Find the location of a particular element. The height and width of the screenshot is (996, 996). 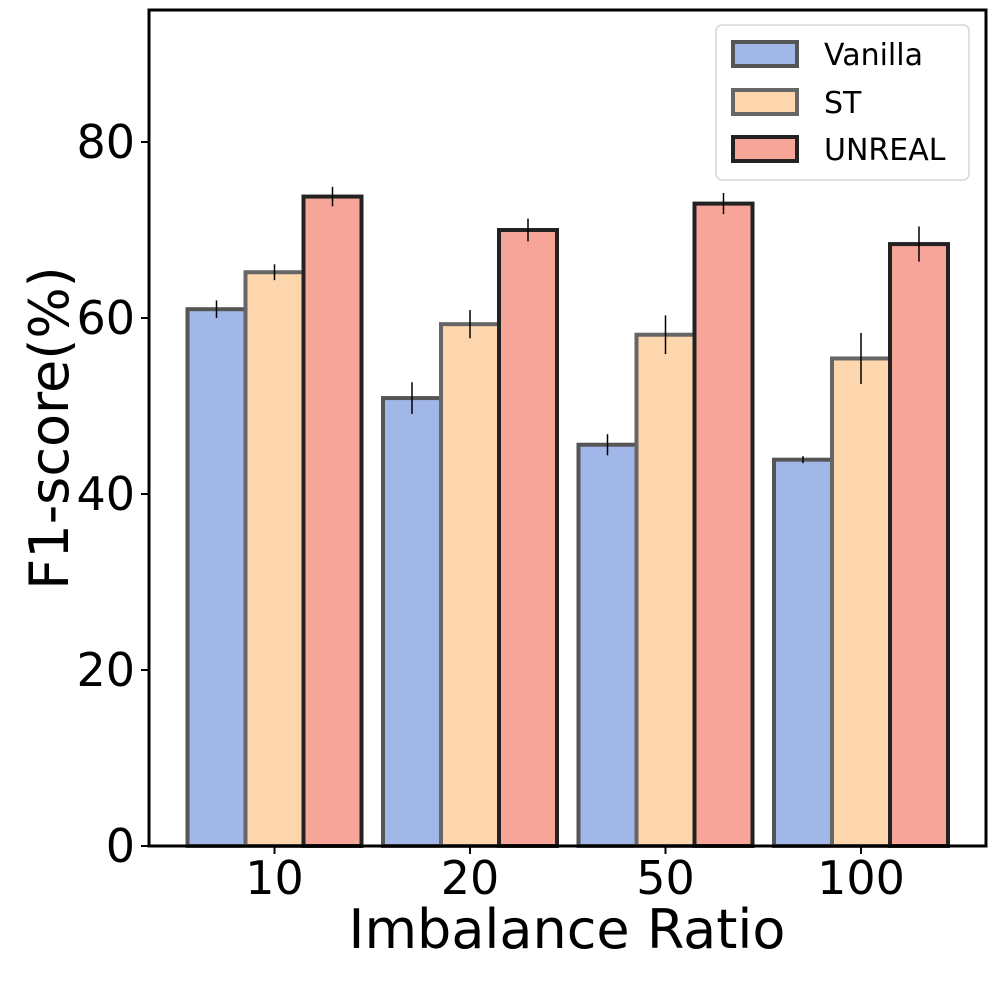

legend-label-st: ST is located at coordinates (843, 103).